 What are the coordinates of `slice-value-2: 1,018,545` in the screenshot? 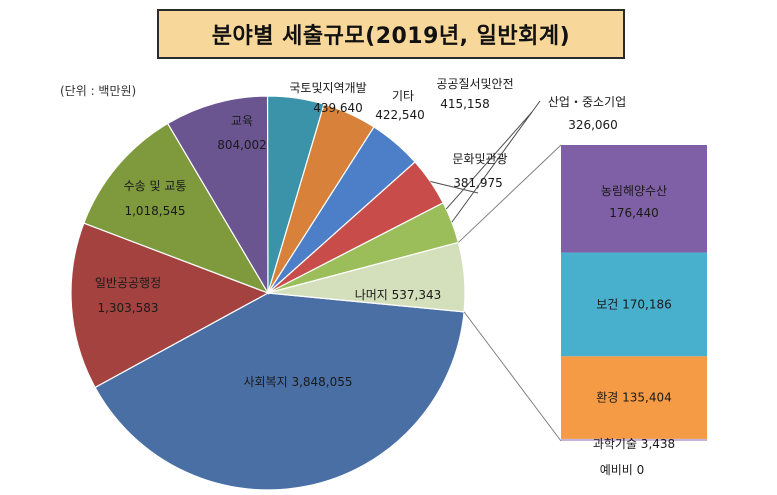 It's located at (154, 211).